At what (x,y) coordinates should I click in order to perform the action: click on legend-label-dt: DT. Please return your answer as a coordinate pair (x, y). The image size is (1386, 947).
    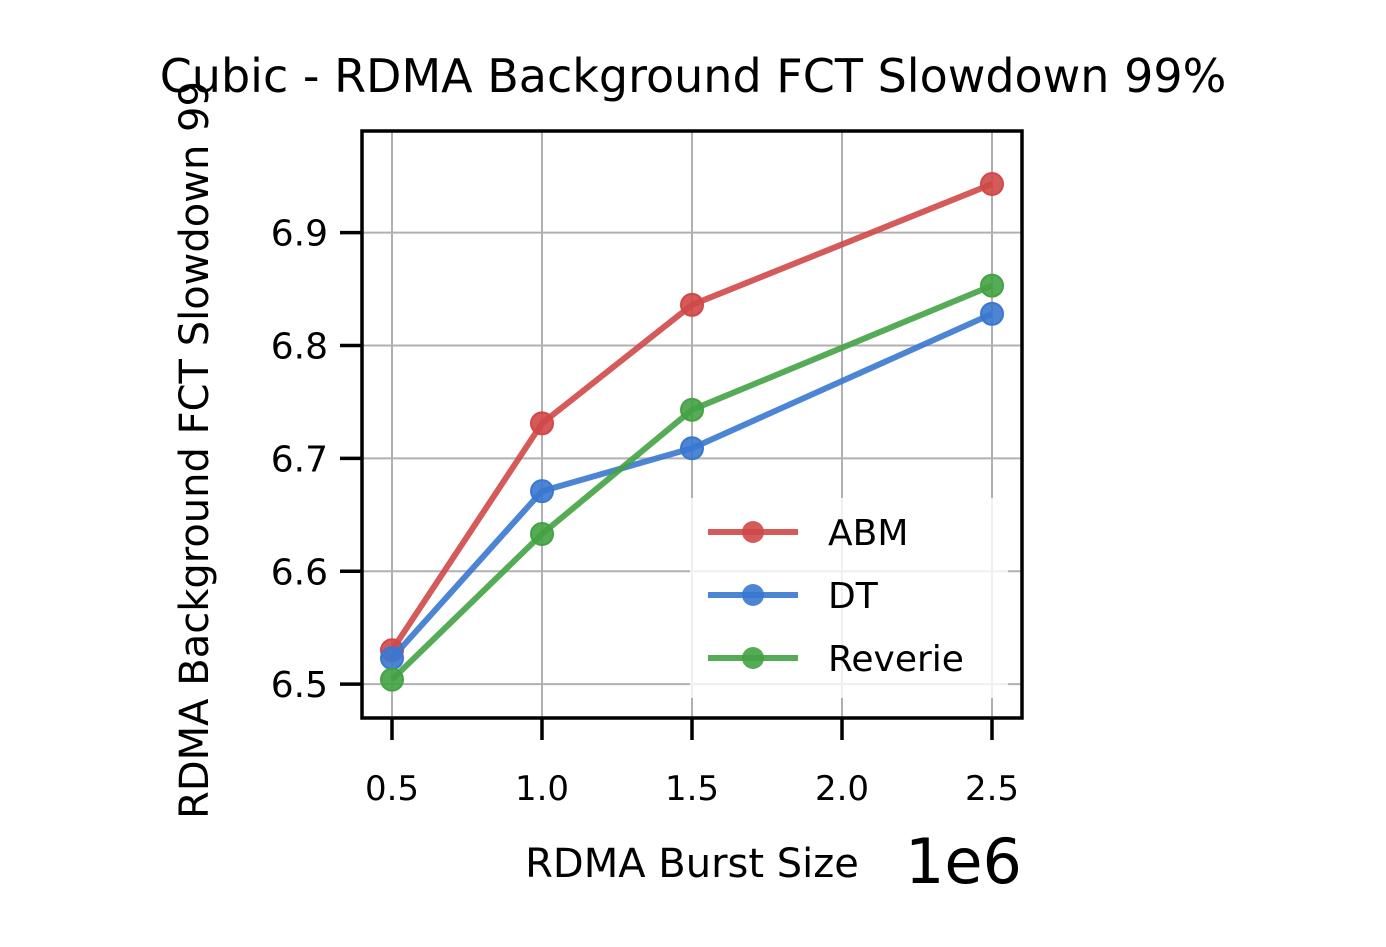
    Looking at the image, I should click on (853, 596).